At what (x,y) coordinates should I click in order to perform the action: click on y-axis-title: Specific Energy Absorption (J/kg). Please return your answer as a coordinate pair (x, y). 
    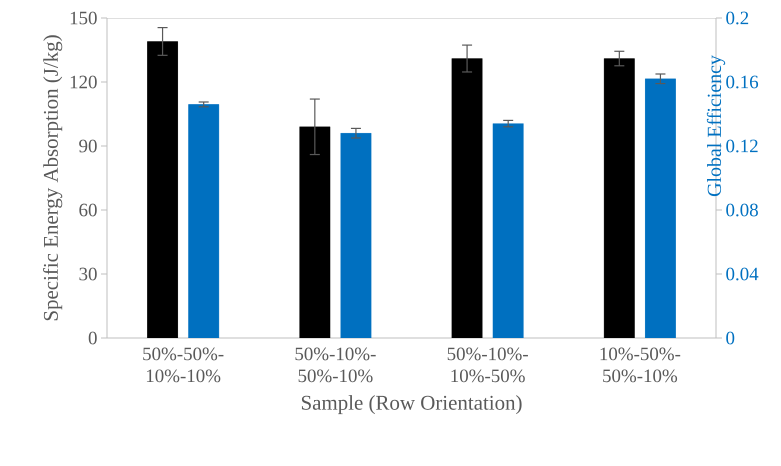
    Looking at the image, I should click on (52, 177).